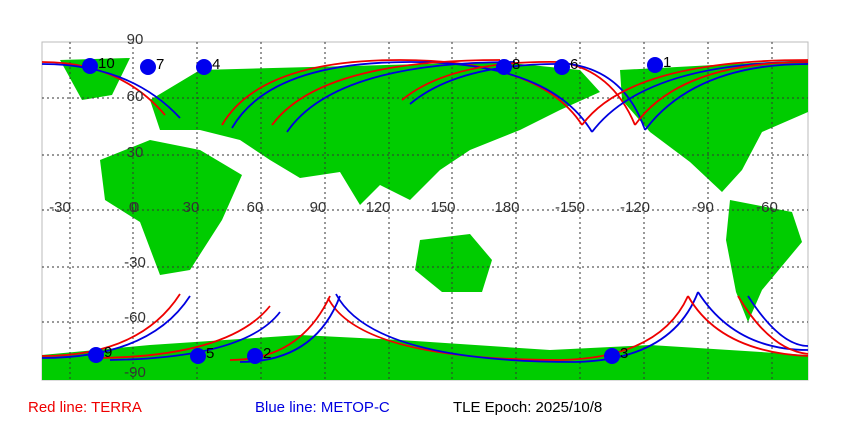  What do you see at coordinates (191, 207) in the screenshot?
I see `lon-label: 30` at bounding box center [191, 207].